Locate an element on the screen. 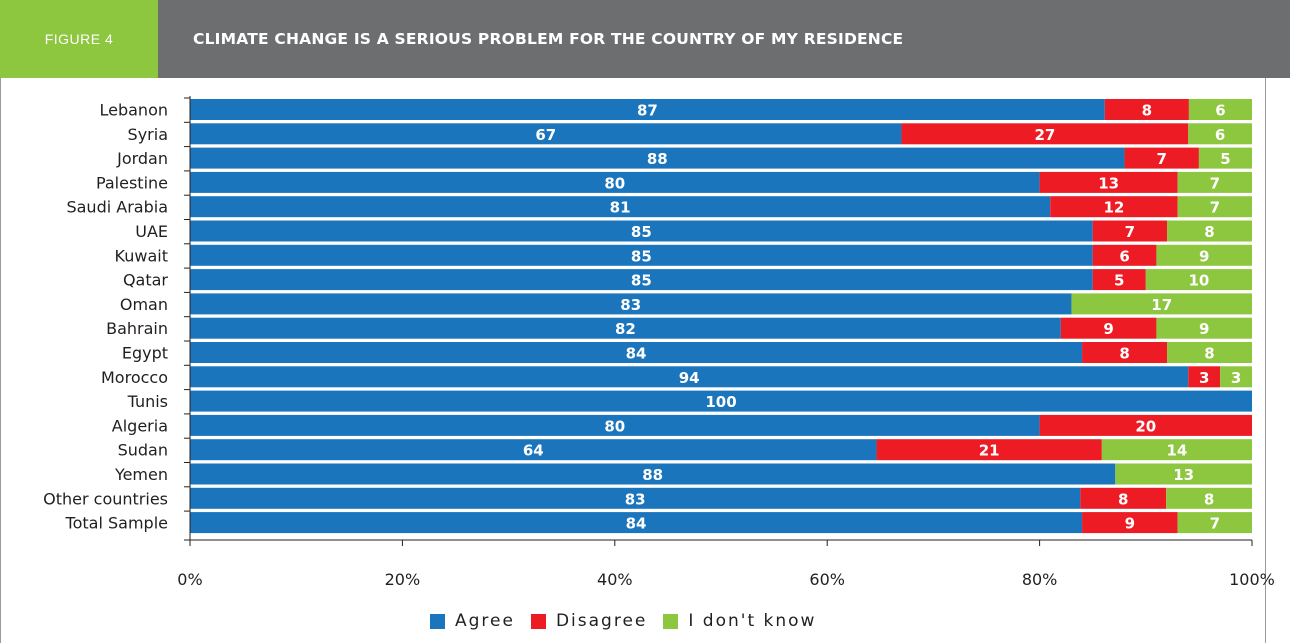 The image size is (1290, 643). data-label-agree-total-sample: 84 is located at coordinates (636, 524).